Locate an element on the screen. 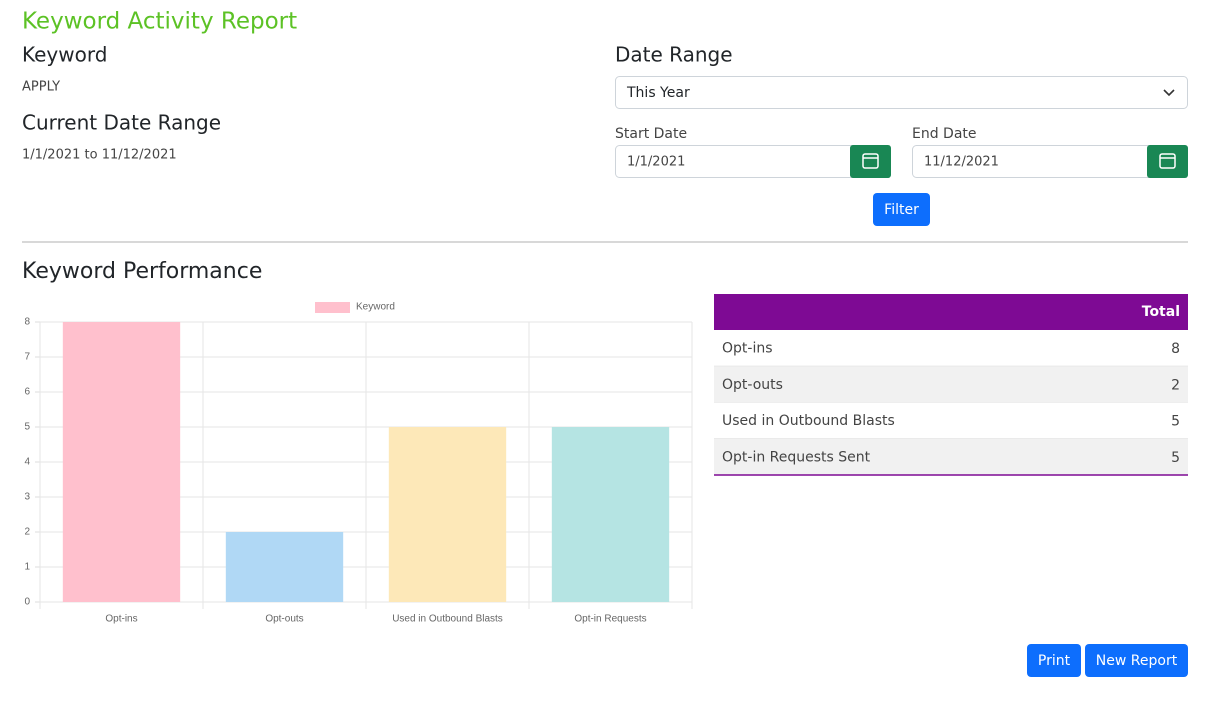 This screenshot has height=719, width=1228. row-total: 8 is located at coordinates (1175, 349).